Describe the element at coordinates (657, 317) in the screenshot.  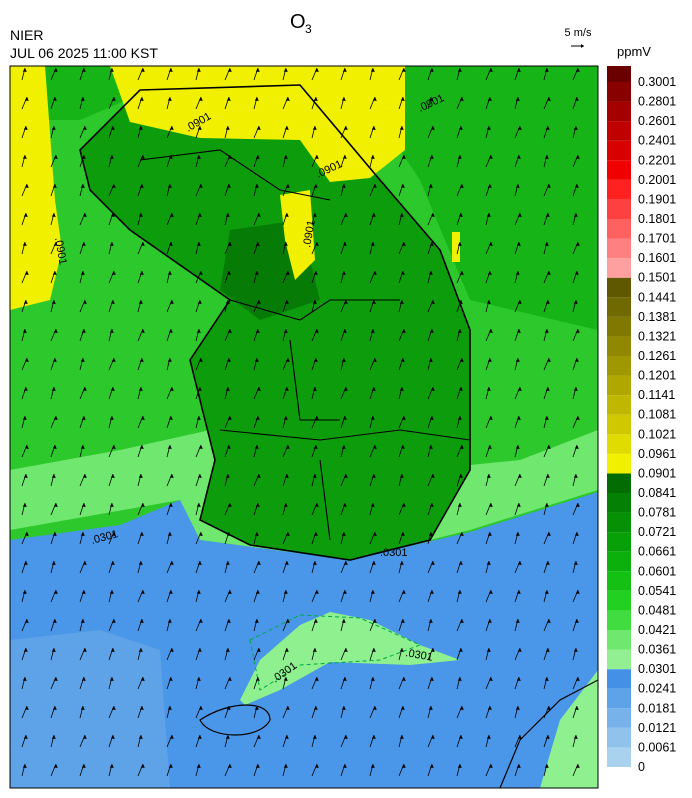
I see `colorbar-label: 0.1381` at that location.